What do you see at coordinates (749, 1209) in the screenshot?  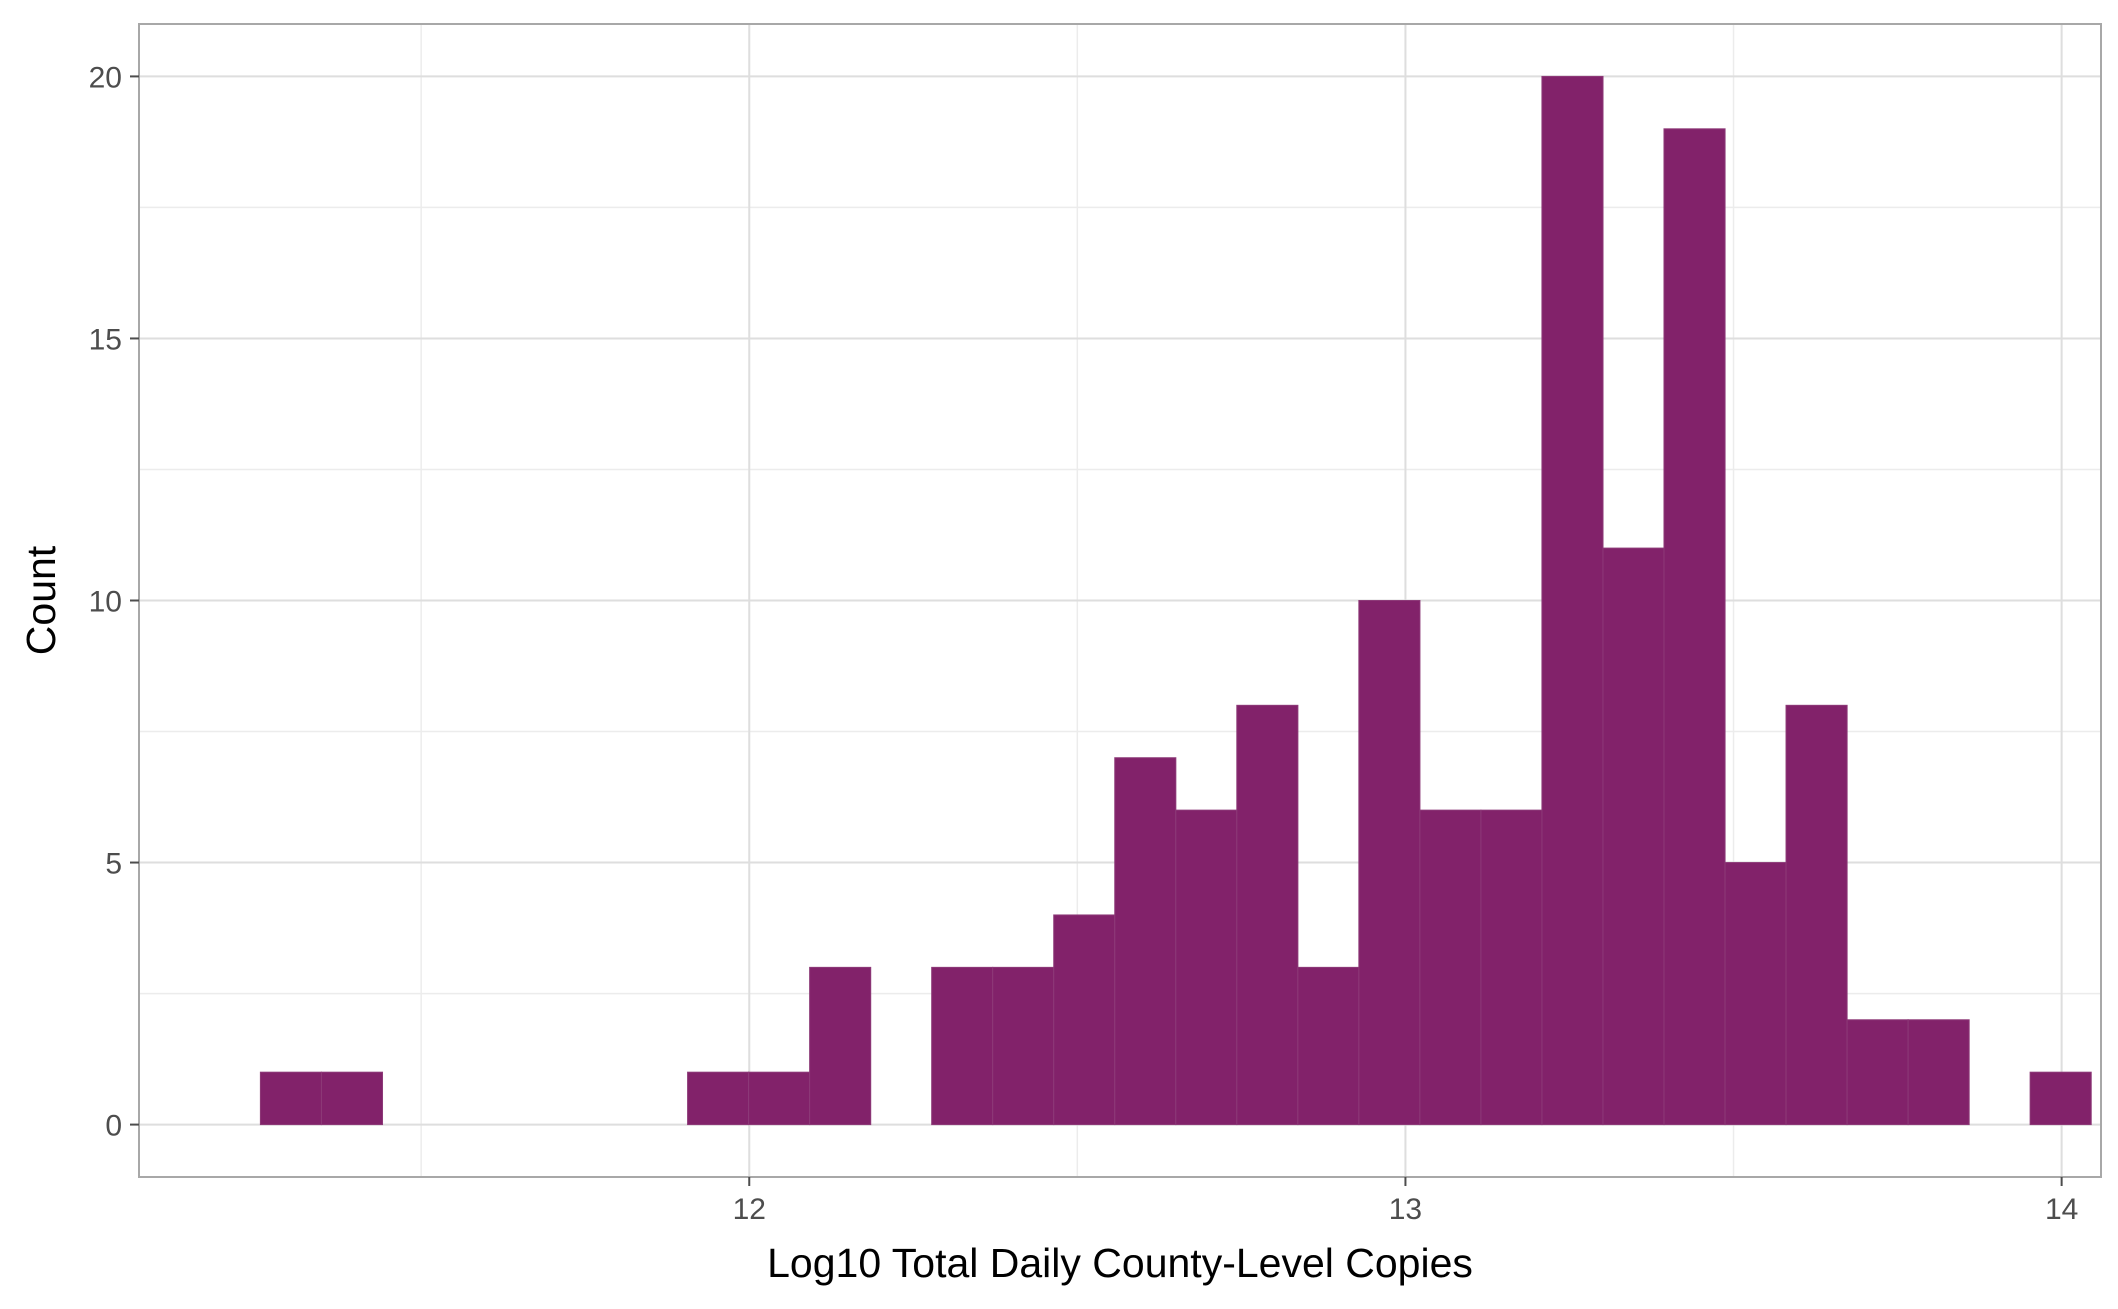 I see `x-tick-label: 12` at bounding box center [749, 1209].